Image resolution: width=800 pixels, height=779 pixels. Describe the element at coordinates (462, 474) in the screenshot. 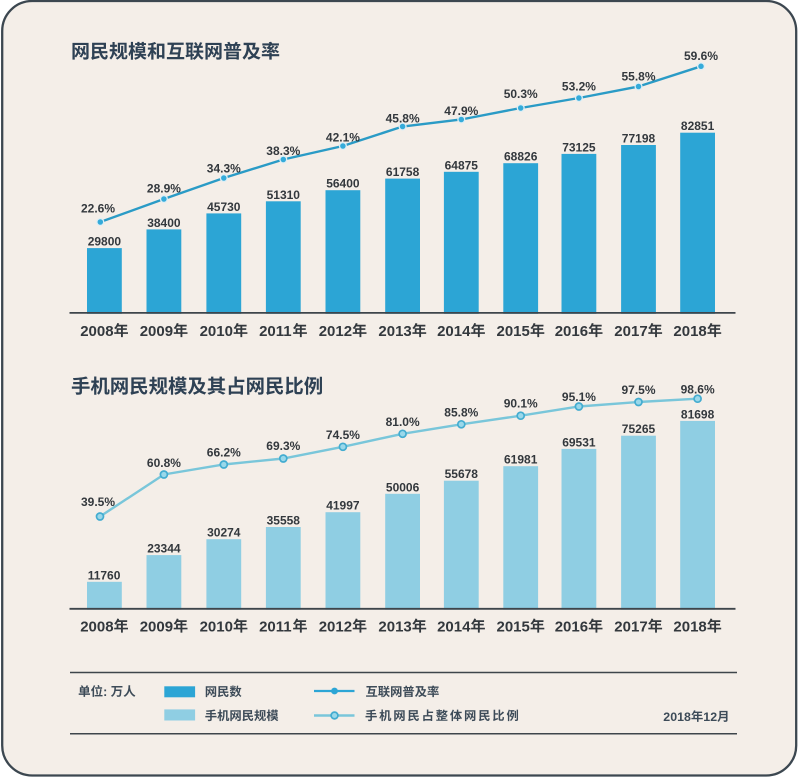

I see `svg-text: 55678` at that location.